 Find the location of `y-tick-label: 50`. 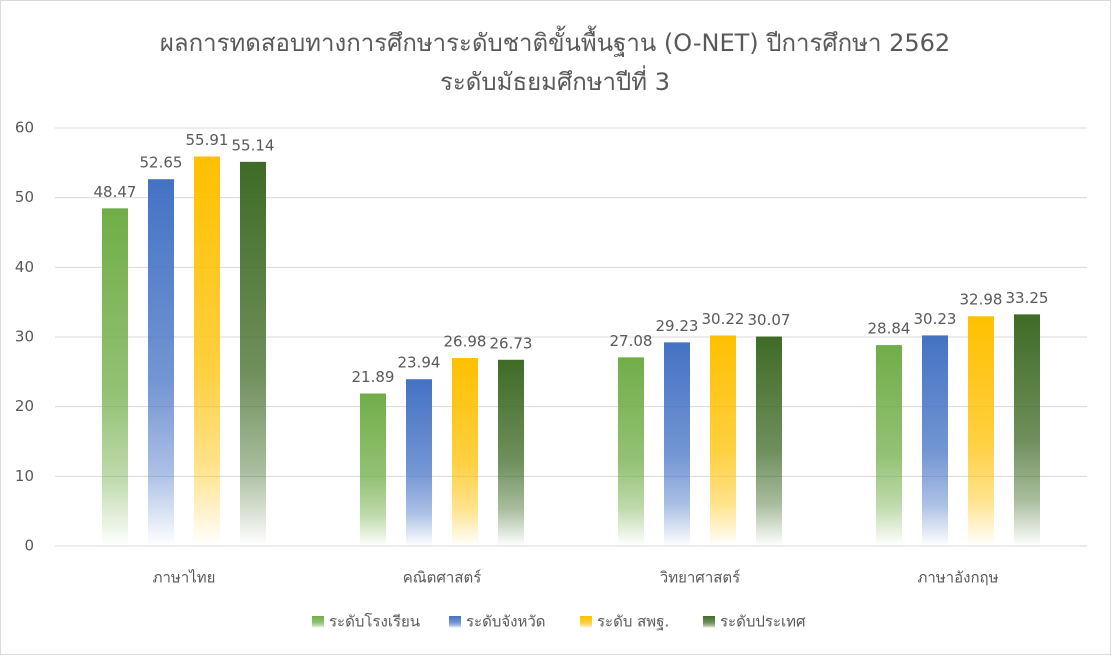

y-tick-label: 50 is located at coordinates (24, 197).